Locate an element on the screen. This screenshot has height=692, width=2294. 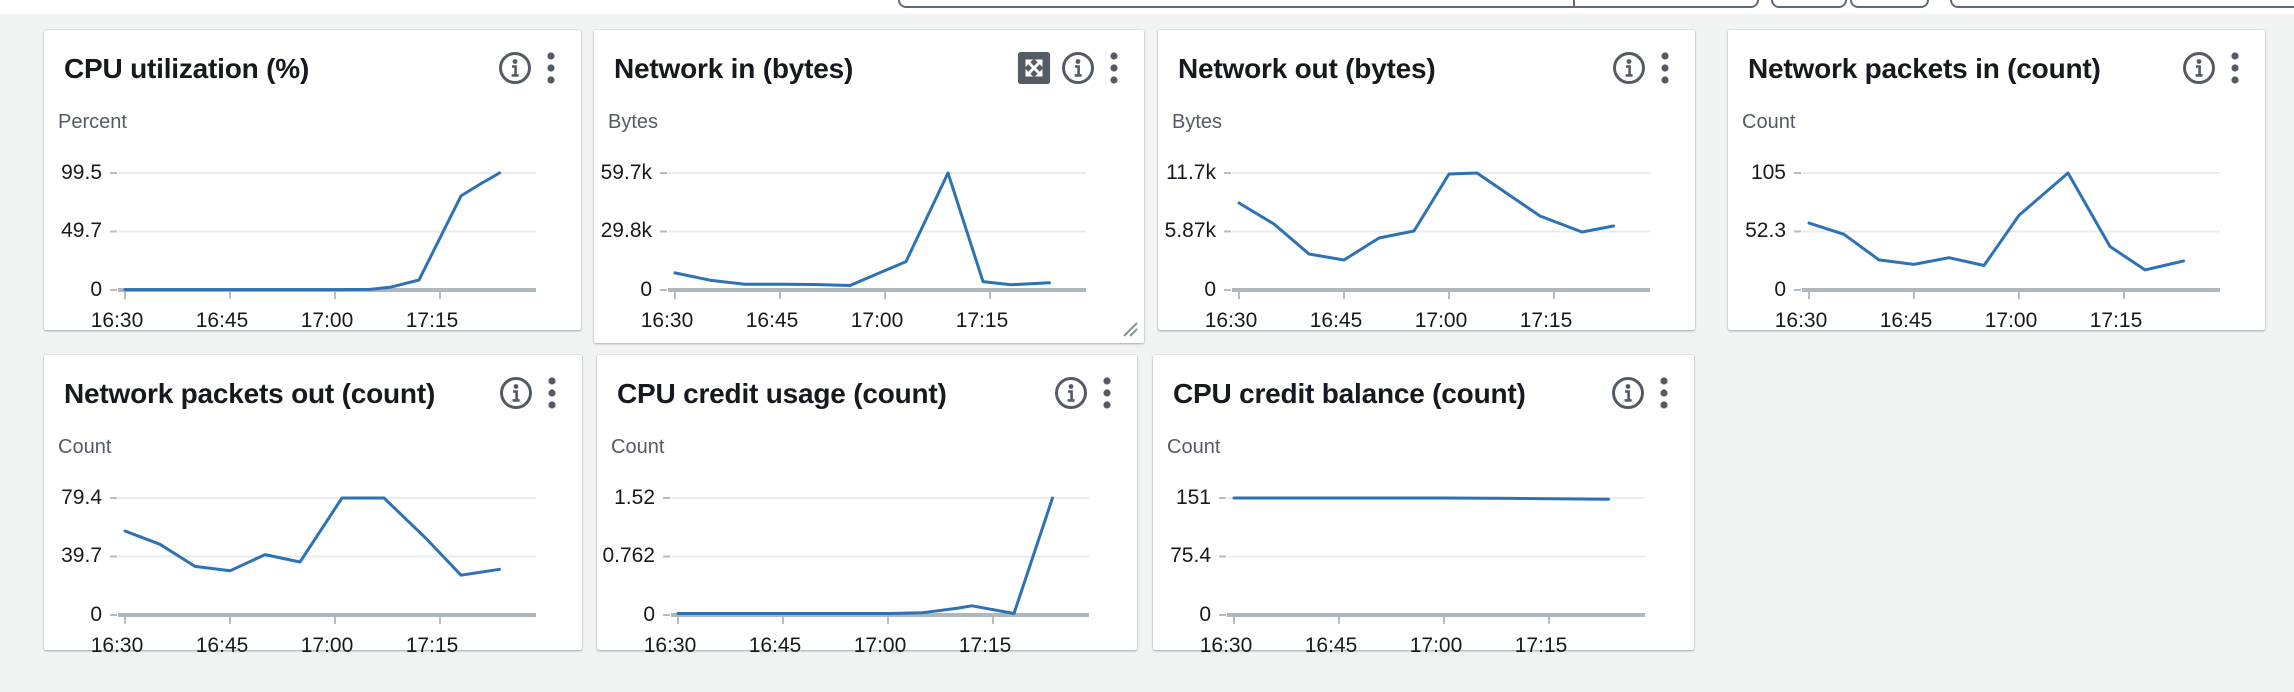
cropped-segment-button is located at coordinates (1809, 4).